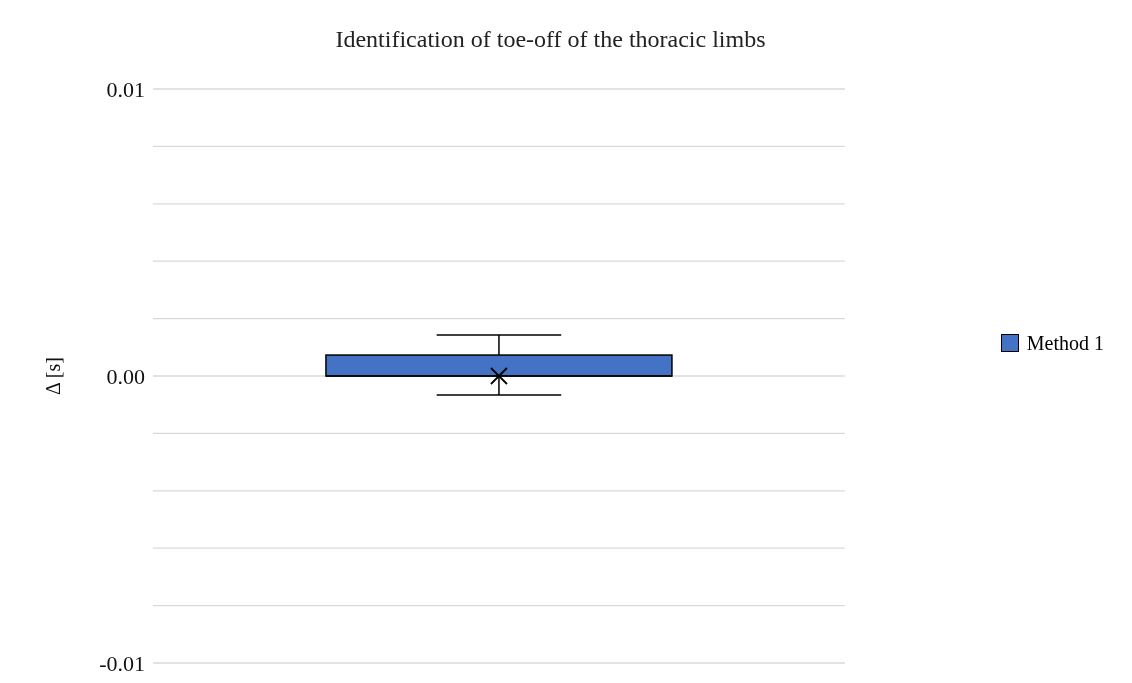 The image size is (1132, 683). Describe the element at coordinates (1064, 343) in the screenshot. I see `legend-label: Method 1` at that location.